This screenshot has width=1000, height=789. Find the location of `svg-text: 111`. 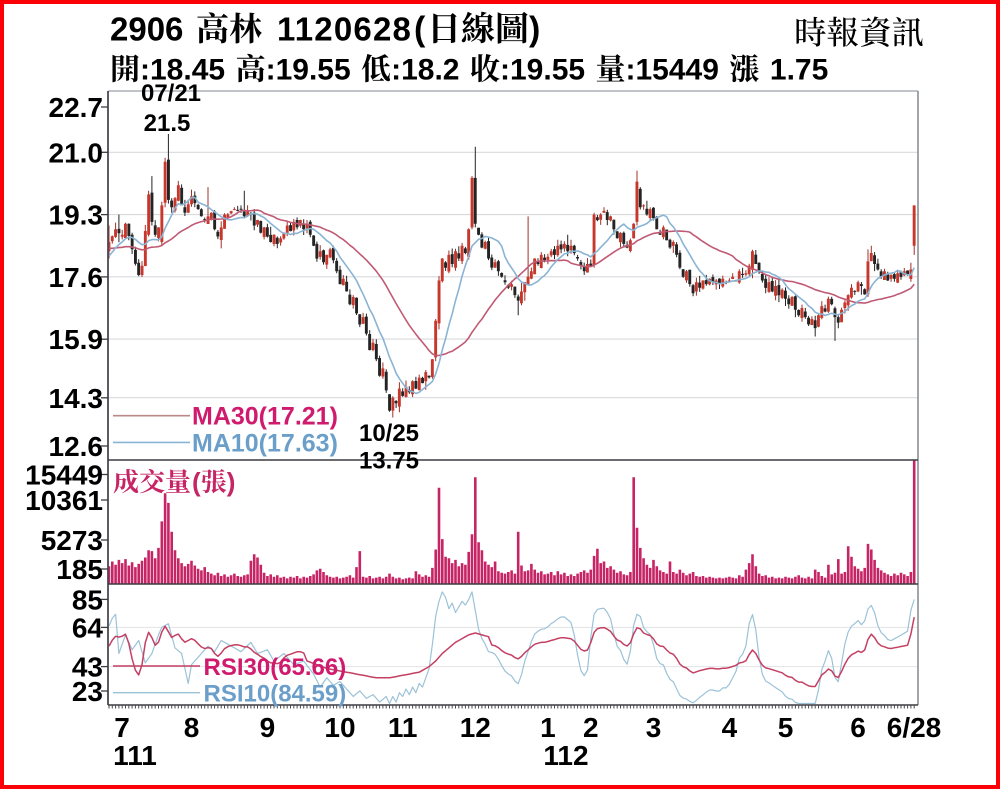

svg-text: 111 is located at coordinates (135, 755).